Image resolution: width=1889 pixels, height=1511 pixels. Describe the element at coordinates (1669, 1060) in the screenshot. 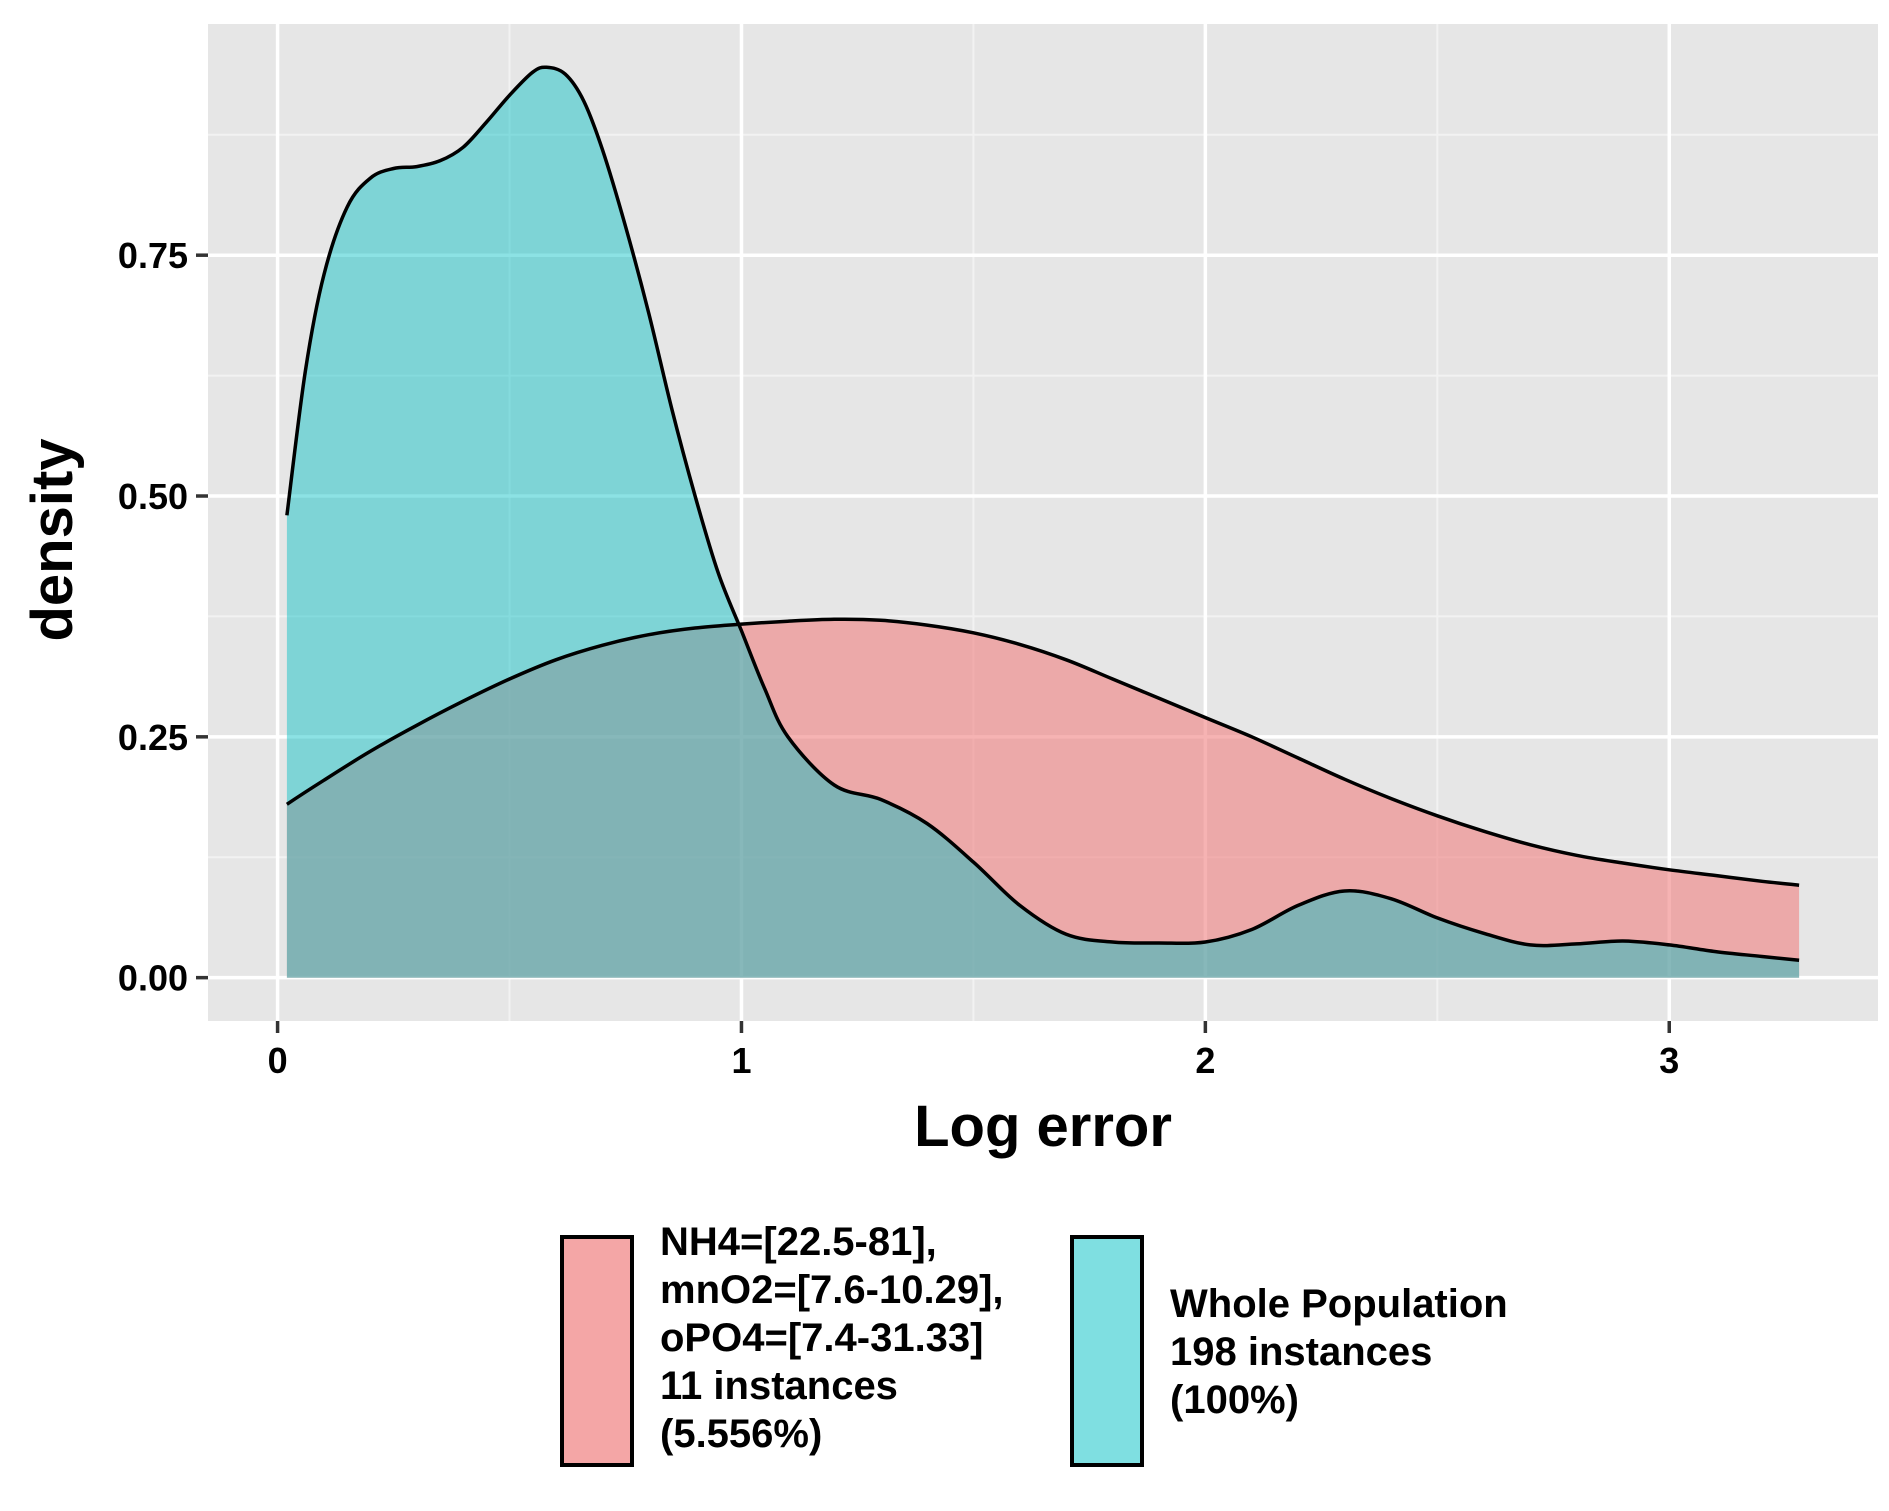

I see `x-tick-label: 3` at that location.